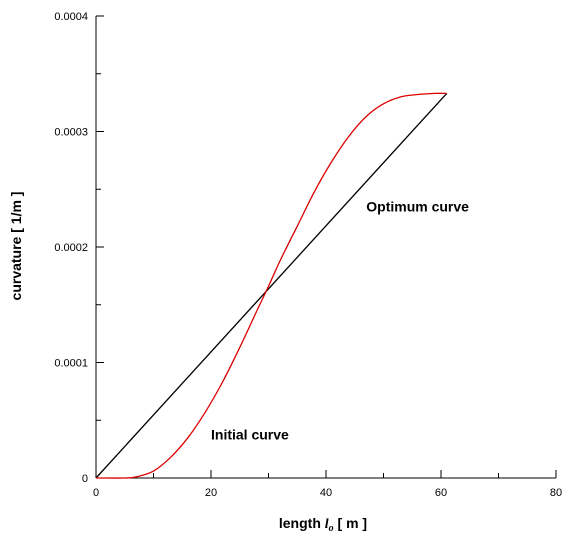 This screenshot has width=564, height=535. I want to click on y-tick-label: 0, so click(85, 479).